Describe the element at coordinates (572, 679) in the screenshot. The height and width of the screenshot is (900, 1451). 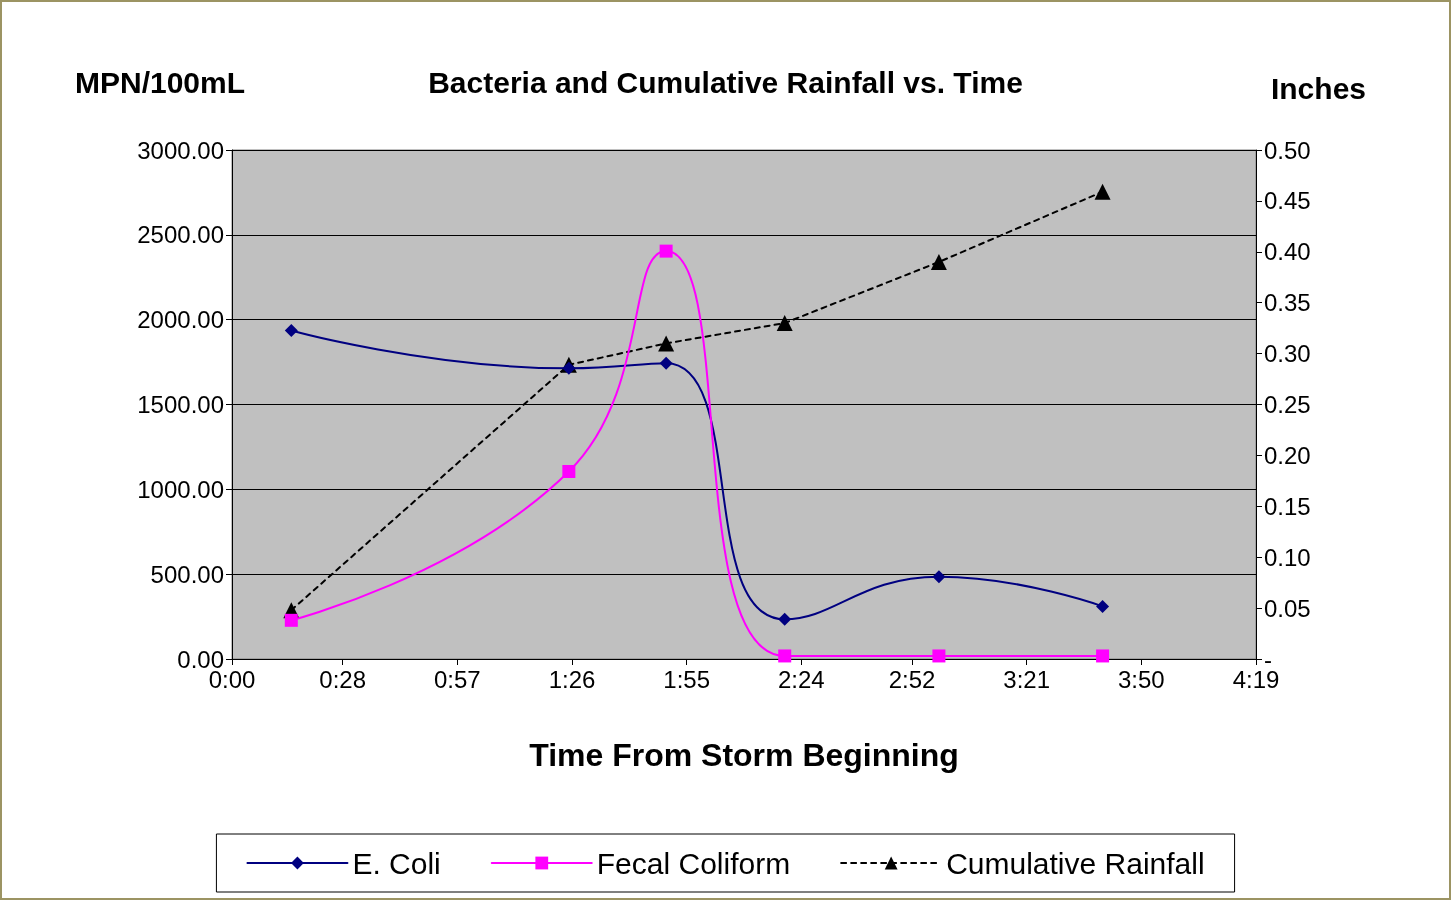
I see `x-tick-label: 1:26` at that location.